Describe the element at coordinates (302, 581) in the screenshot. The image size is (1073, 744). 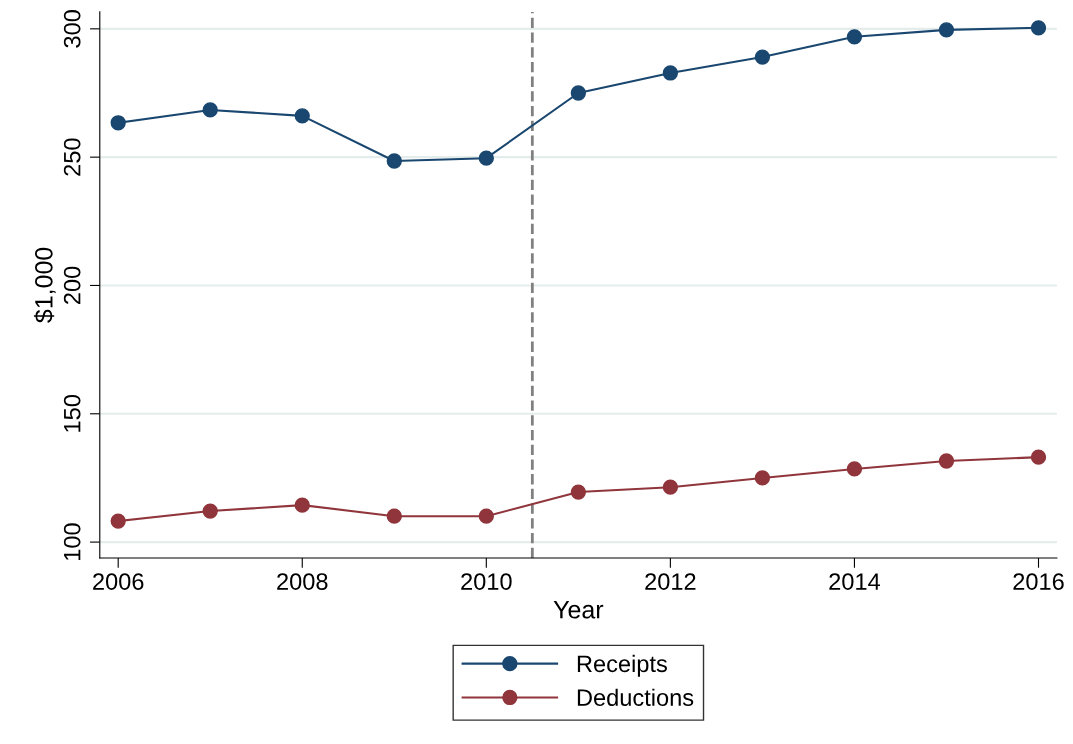
I see `x-tick-label: 2008` at that location.